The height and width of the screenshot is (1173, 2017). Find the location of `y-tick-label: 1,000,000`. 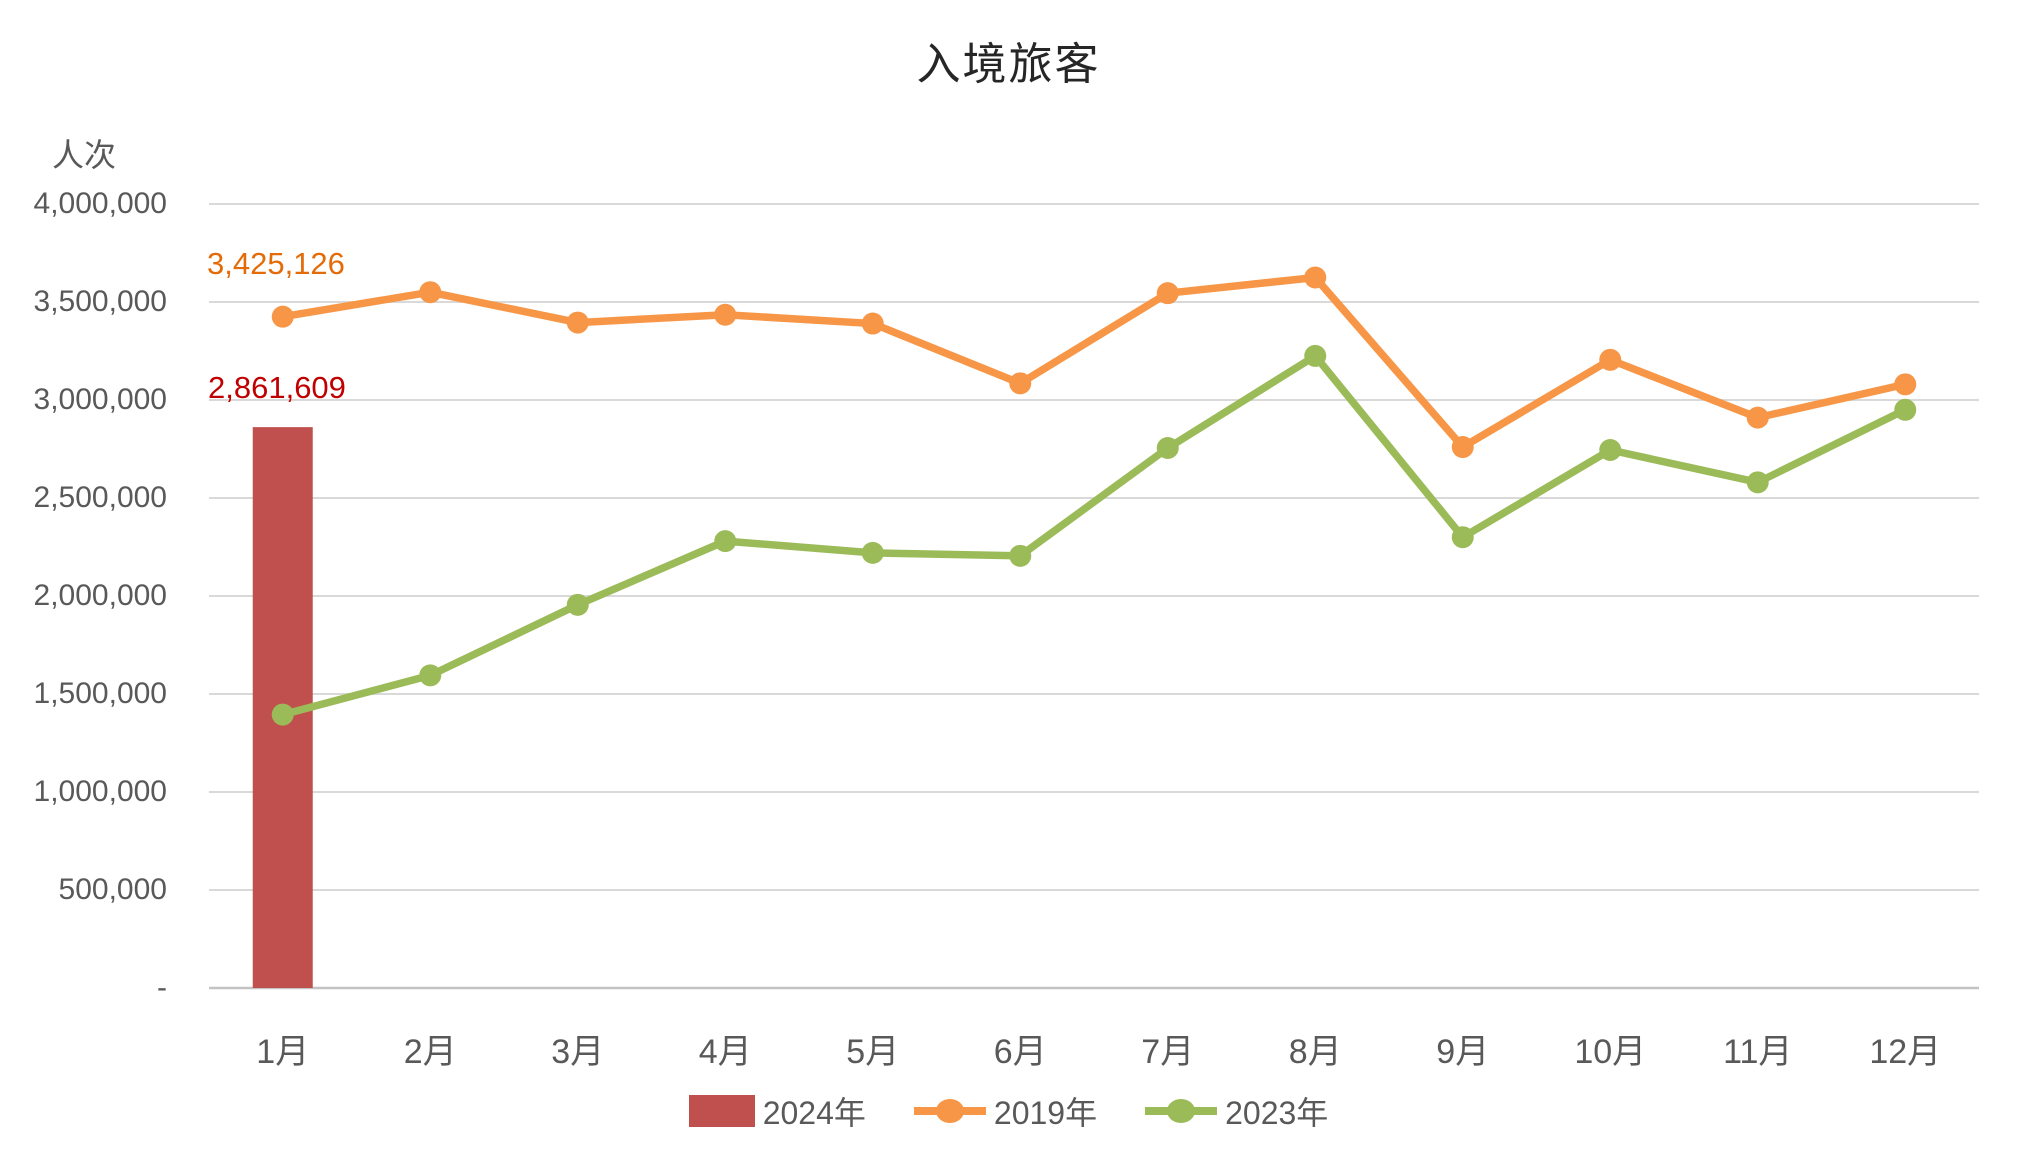

y-tick-label: 1,000,000 is located at coordinates (100, 791).